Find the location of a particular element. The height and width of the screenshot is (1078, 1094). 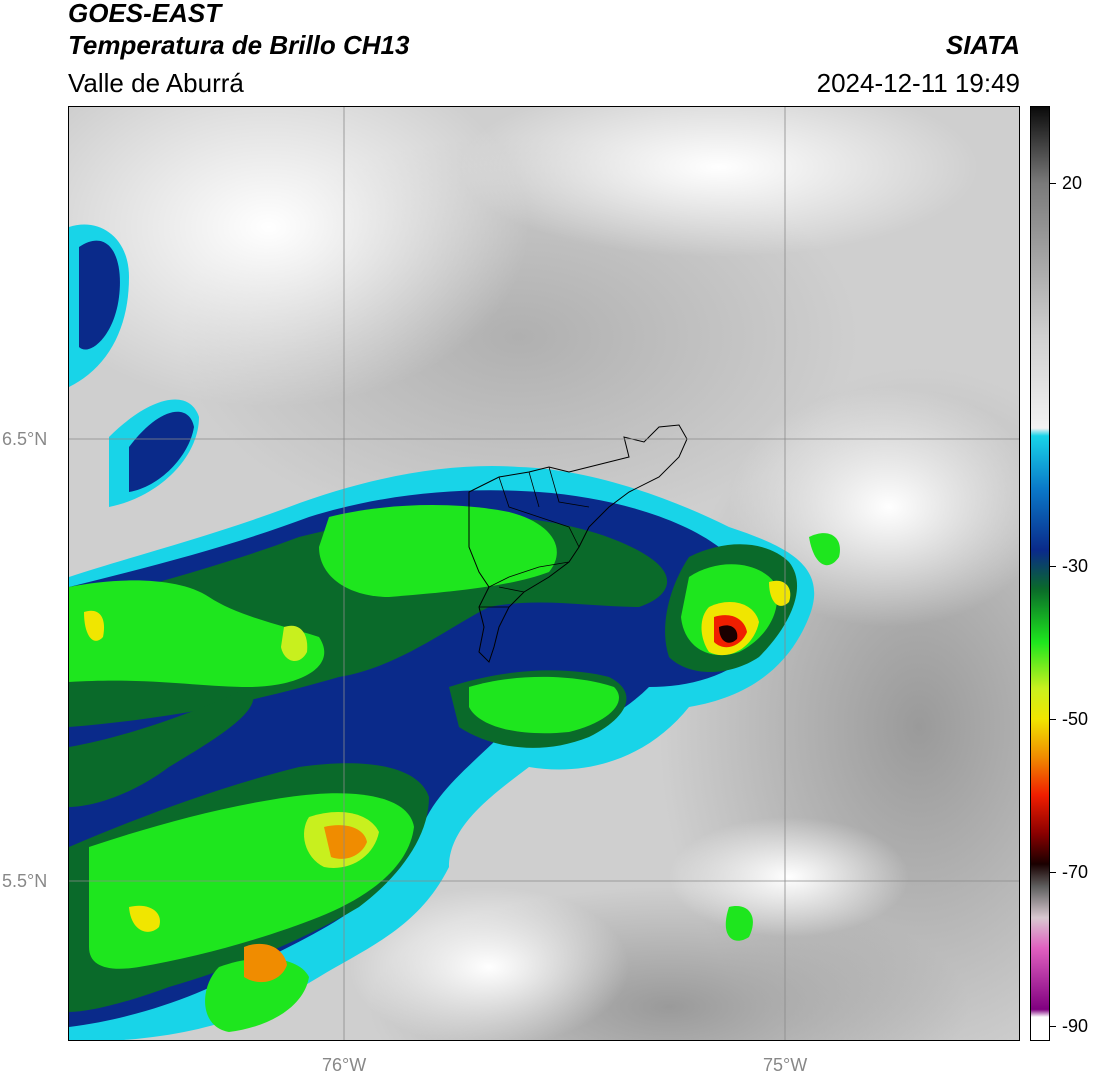

colorbar-tick-label: -70 is located at coordinates (1075, 872).